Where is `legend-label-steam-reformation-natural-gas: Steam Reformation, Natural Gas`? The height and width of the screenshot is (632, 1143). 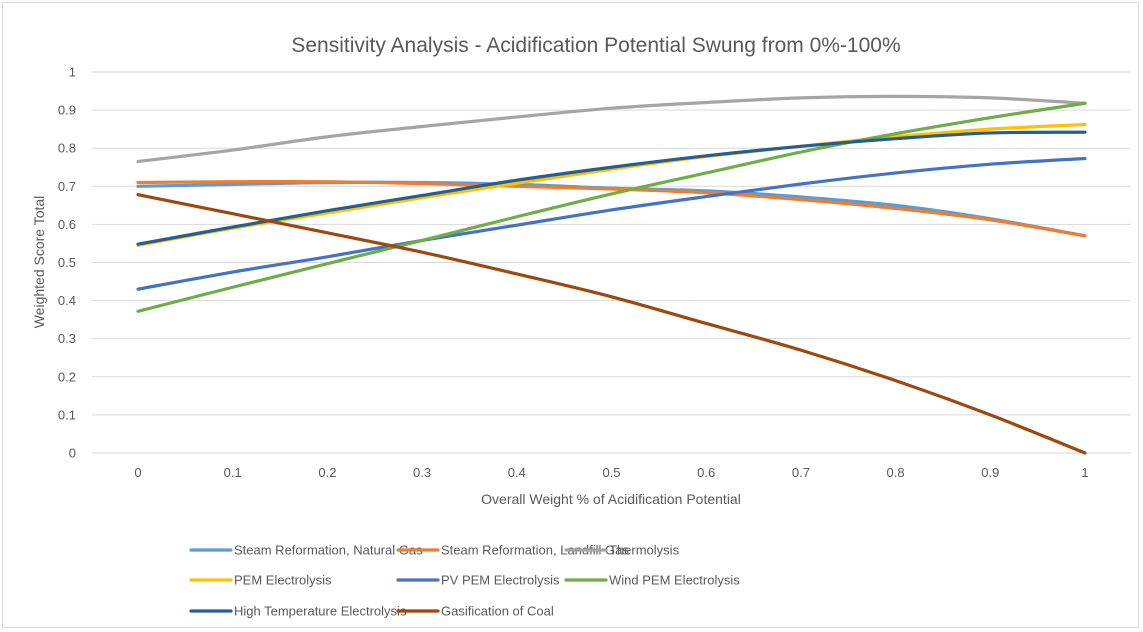 legend-label-steam-reformation-natural-gas: Steam Reformation, Natural Gas is located at coordinates (328, 550).